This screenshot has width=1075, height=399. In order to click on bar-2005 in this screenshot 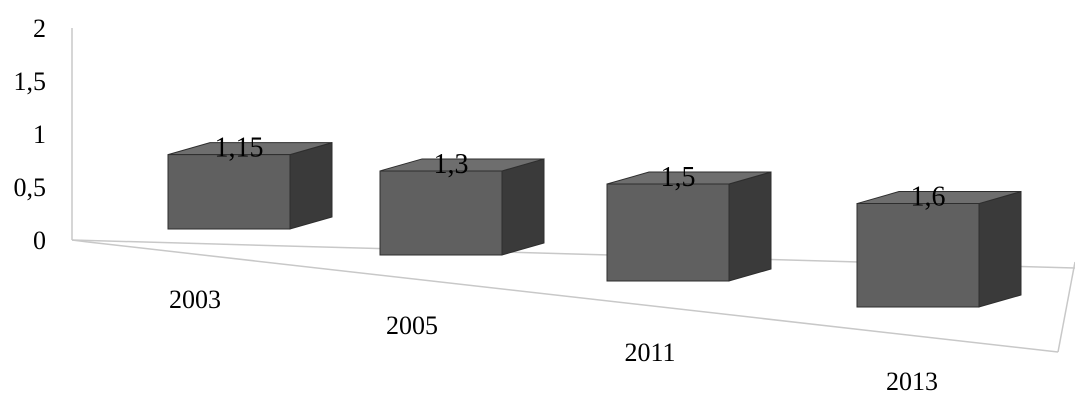, I will do `click(462, 207)`.